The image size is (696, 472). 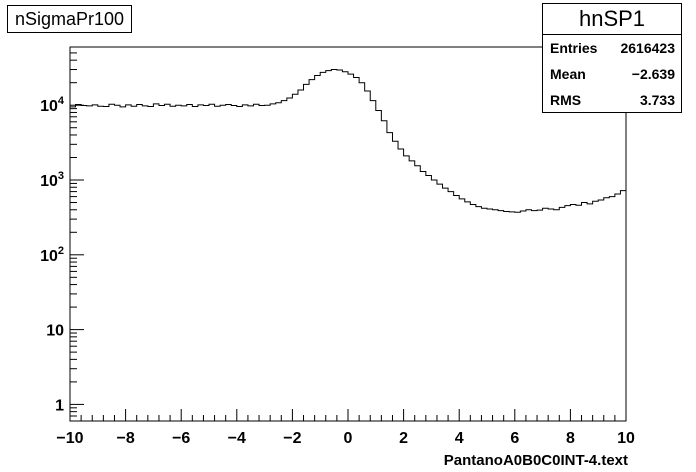 What do you see at coordinates (55, 331) in the screenshot?
I see `y-tick-label: 10` at bounding box center [55, 331].